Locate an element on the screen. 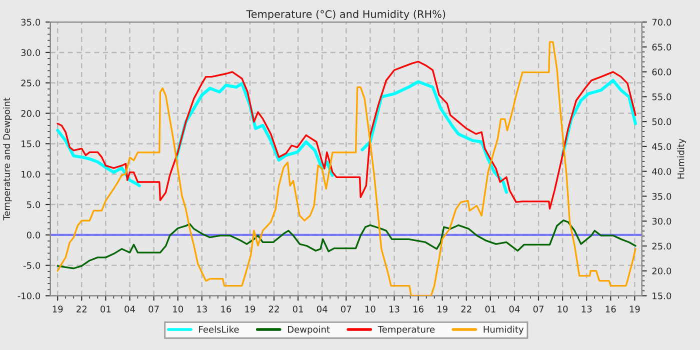 The width and height of the screenshot is (700, 350). y2-tick-label: 55.0 is located at coordinates (662, 96).